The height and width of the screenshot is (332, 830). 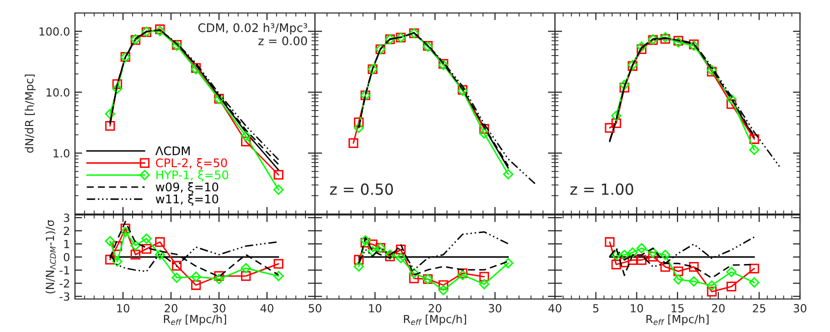 I want to click on y-tick-label: -2, so click(x=65, y=283).